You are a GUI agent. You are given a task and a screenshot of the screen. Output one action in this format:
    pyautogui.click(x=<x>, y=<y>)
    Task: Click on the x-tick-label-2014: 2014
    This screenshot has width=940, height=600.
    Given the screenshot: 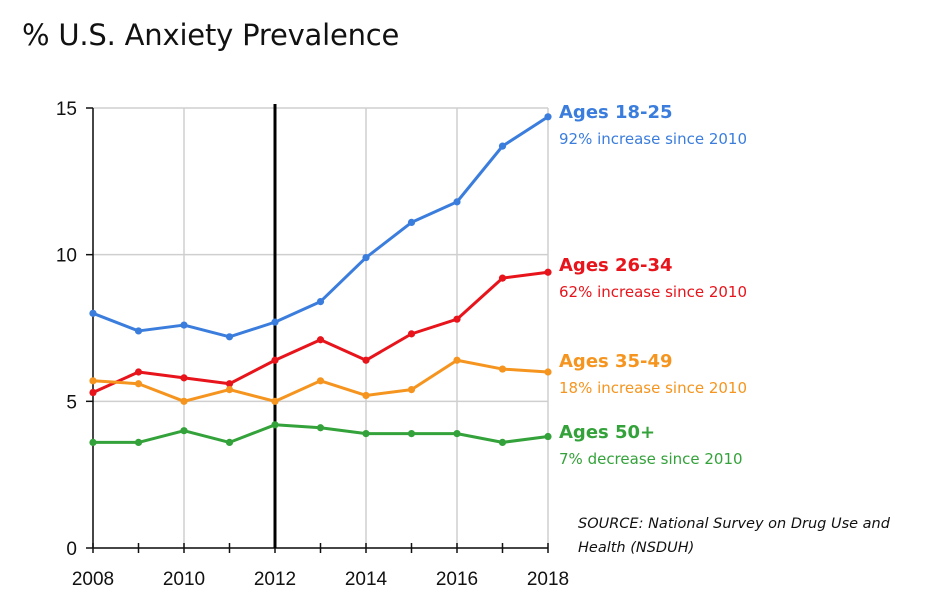 What is the action you would take?
    pyautogui.click(x=366, y=579)
    